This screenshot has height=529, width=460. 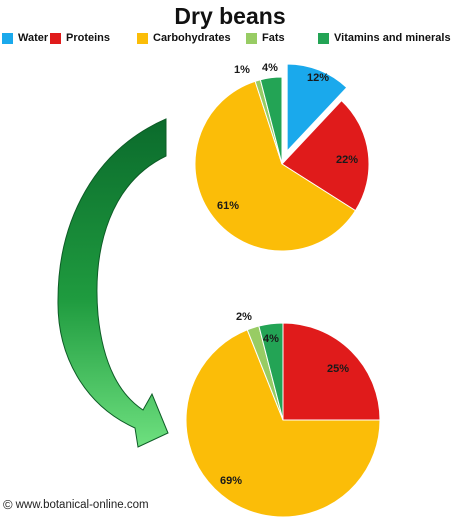 I want to click on legend-swatch-carbohydrates, so click(x=142, y=38).